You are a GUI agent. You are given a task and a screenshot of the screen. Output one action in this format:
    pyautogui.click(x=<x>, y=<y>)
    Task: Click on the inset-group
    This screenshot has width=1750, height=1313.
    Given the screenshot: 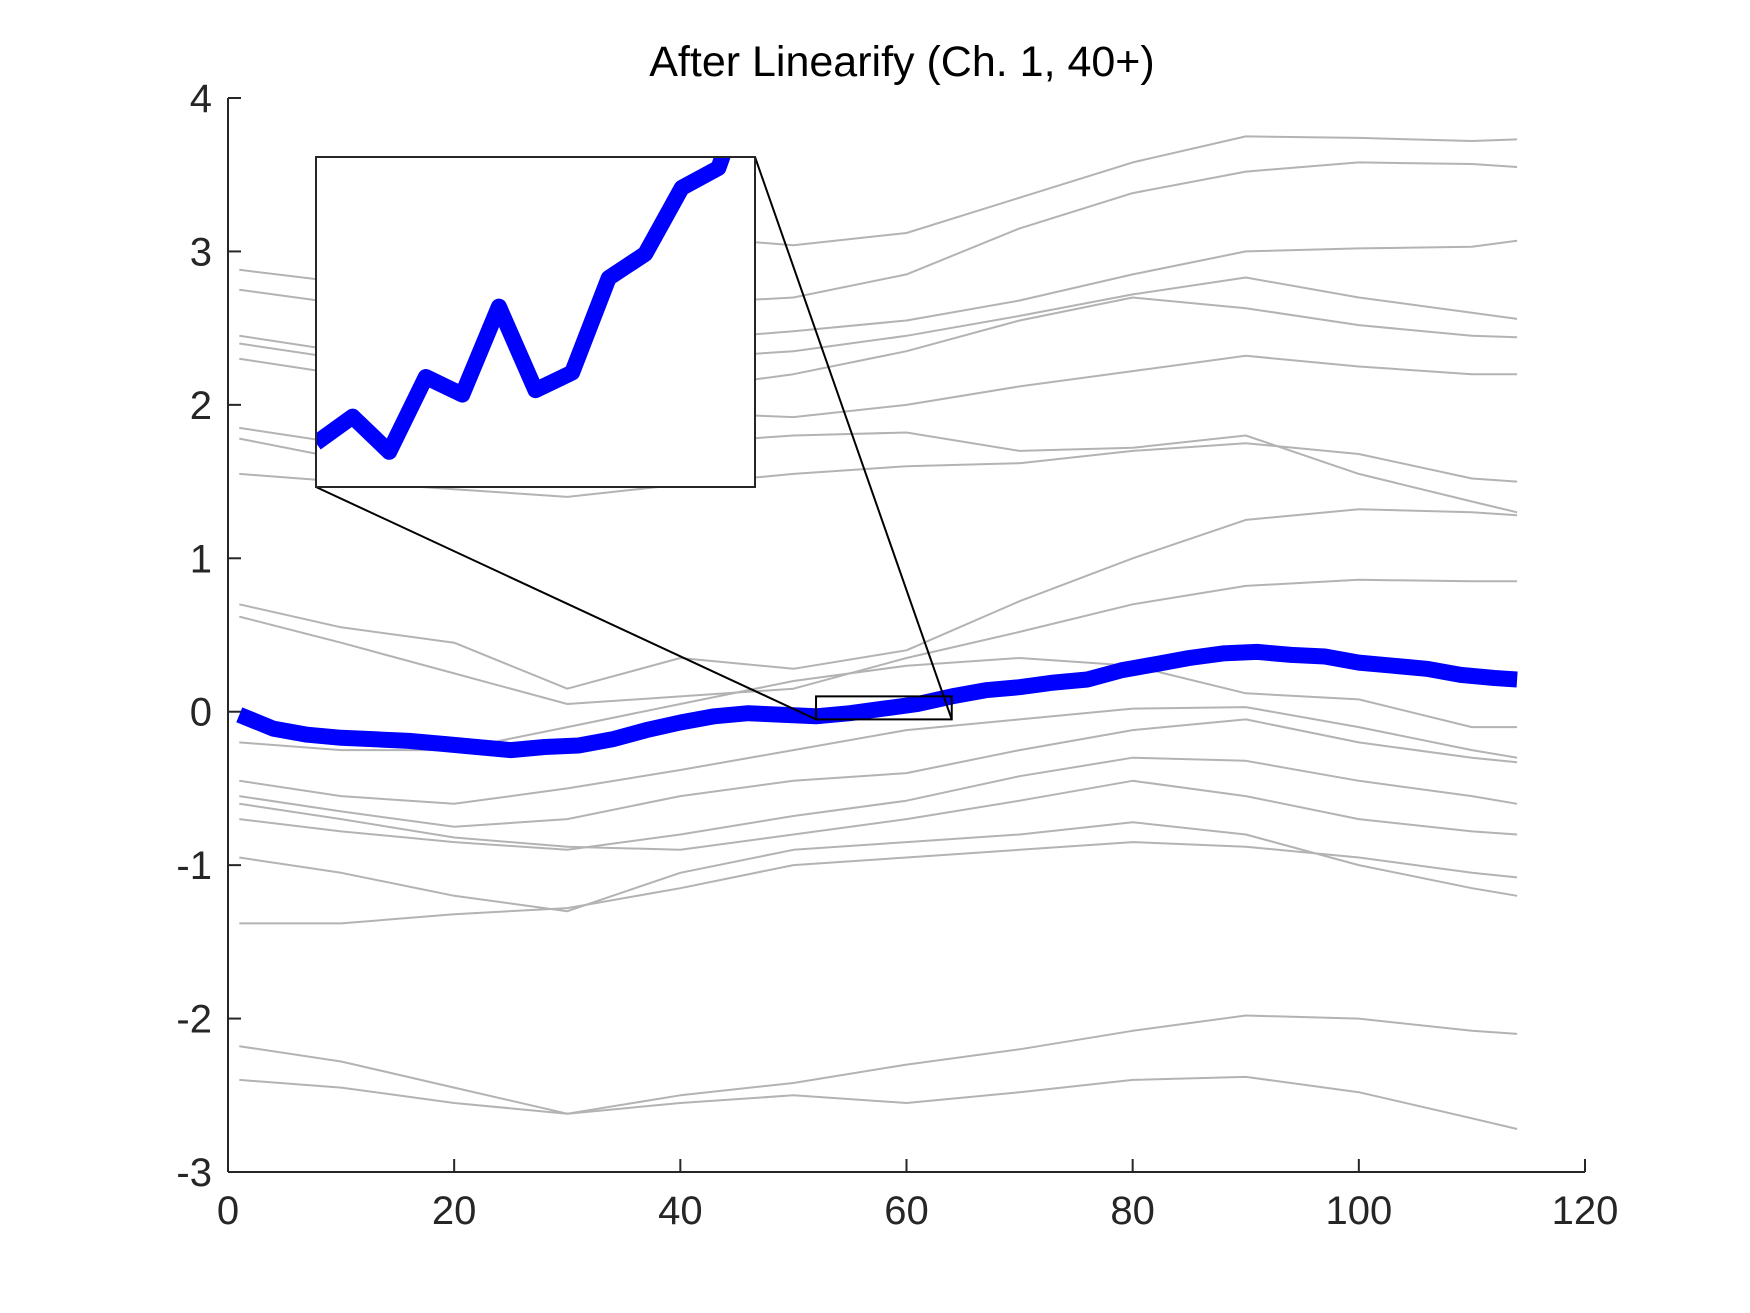 What is the action you would take?
    pyautogui.click(x=535, y=322)
    